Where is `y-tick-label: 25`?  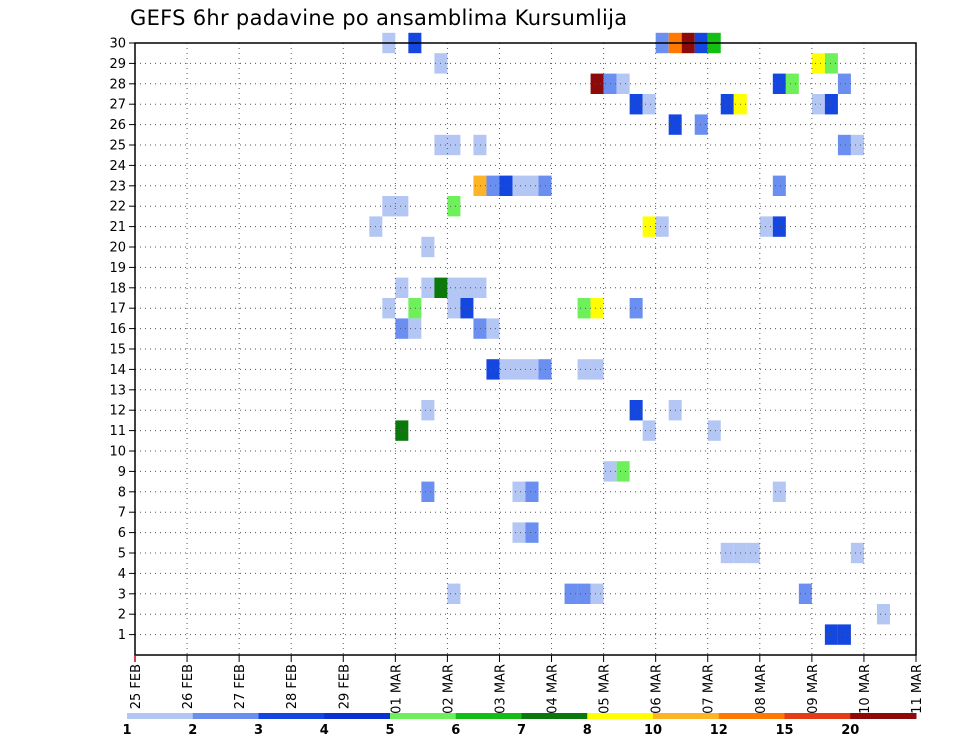
y-tick-label: 25 is located at coordinates (117, 146).